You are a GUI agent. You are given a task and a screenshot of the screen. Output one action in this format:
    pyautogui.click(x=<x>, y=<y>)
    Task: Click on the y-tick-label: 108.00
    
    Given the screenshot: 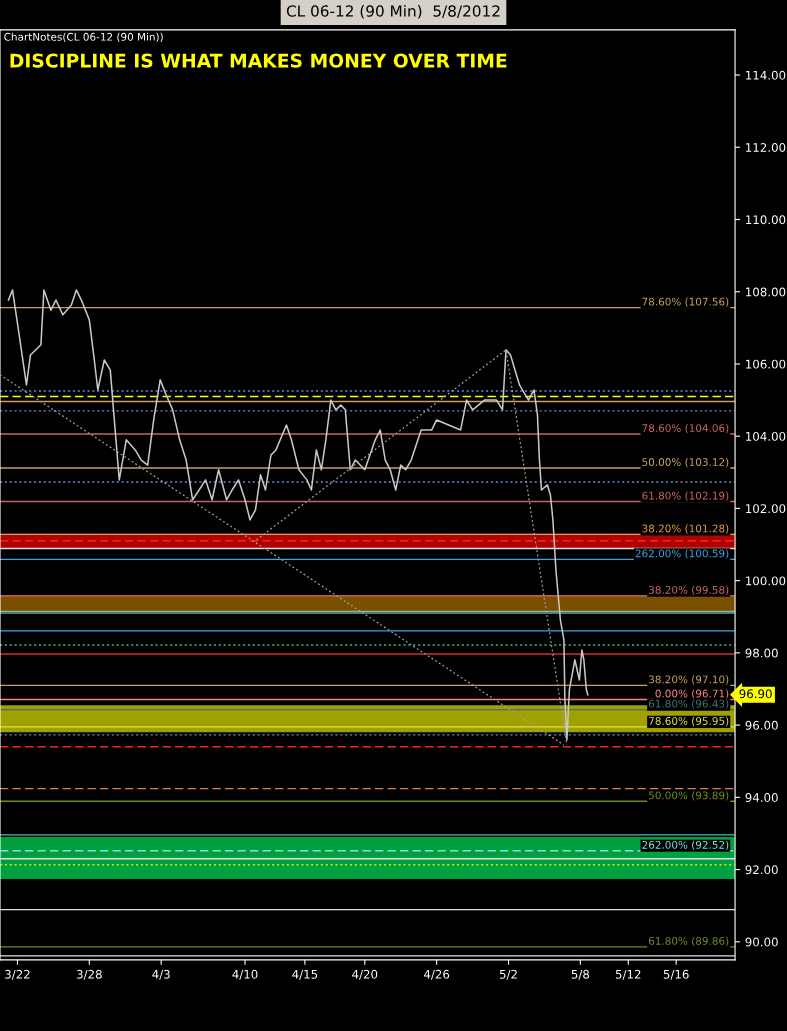 What is the action you would take?
    pyautogui.click(x=766, y=292)
    